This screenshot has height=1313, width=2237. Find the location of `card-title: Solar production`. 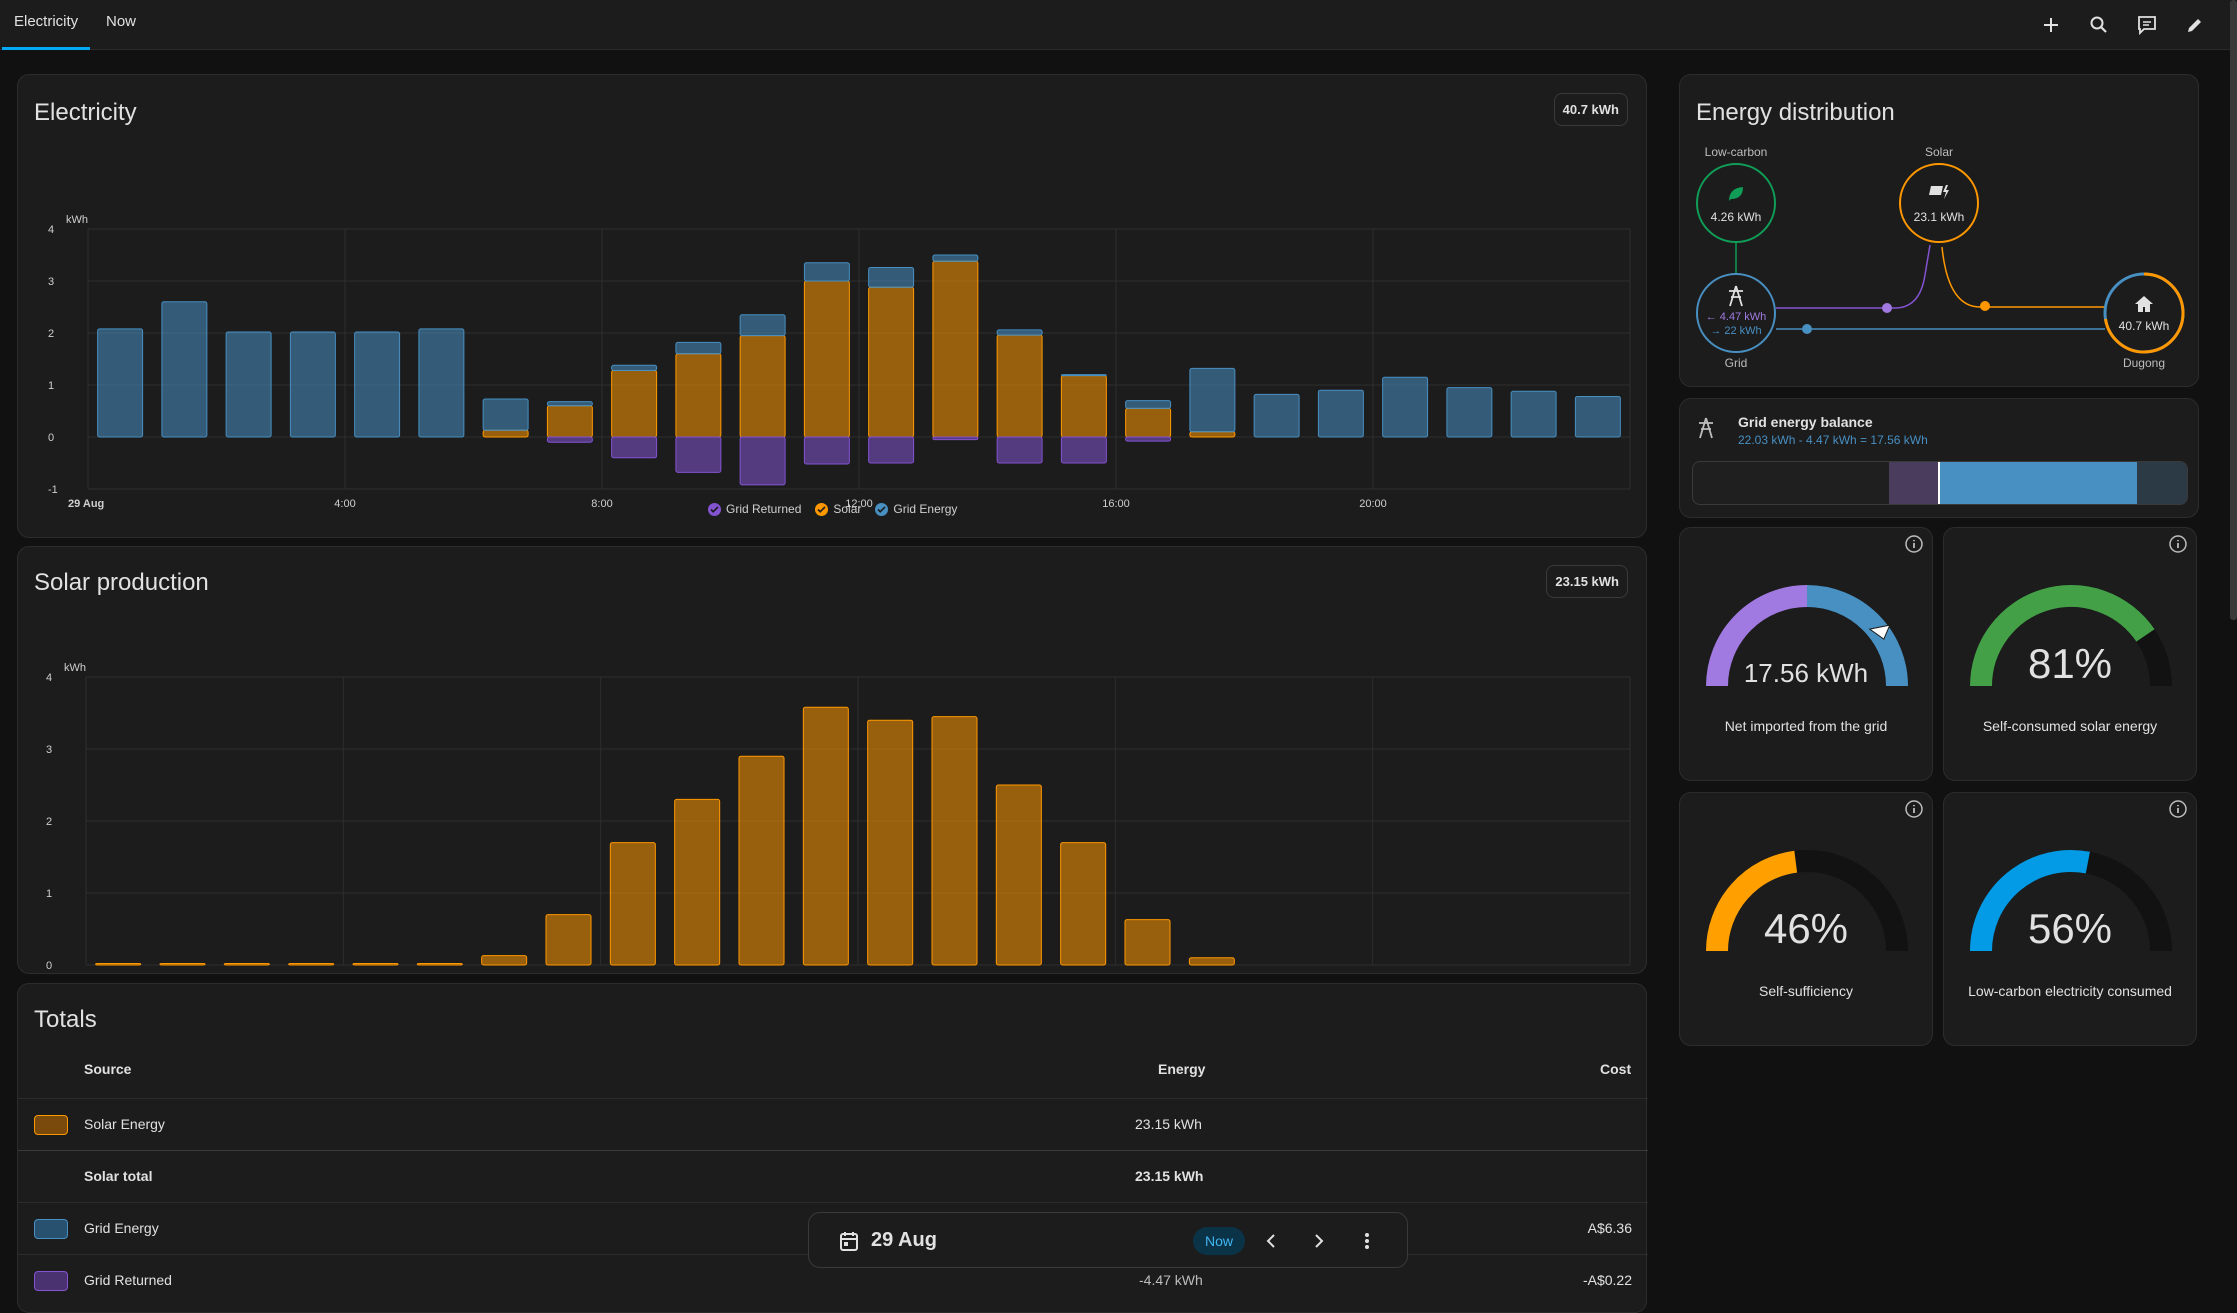

card-title: Solar production is located at coordinates (121, 582).